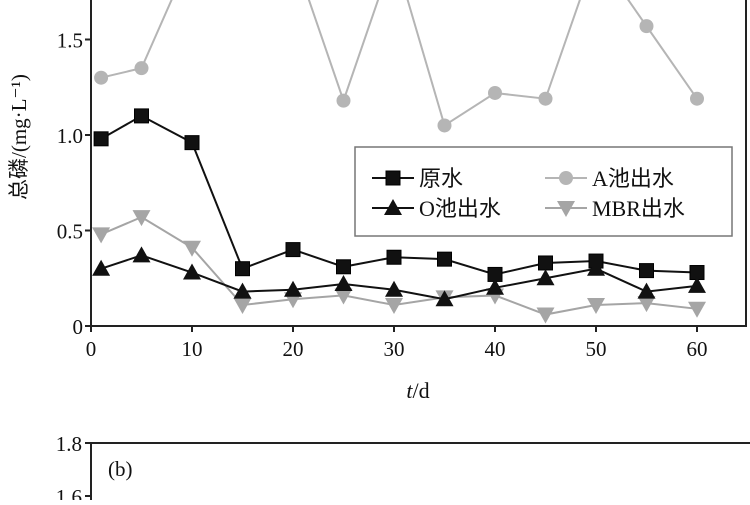  Describe the element at coordinates (70, 41) in the screenshot. I see `y-tick-label: 1.5` at that location.